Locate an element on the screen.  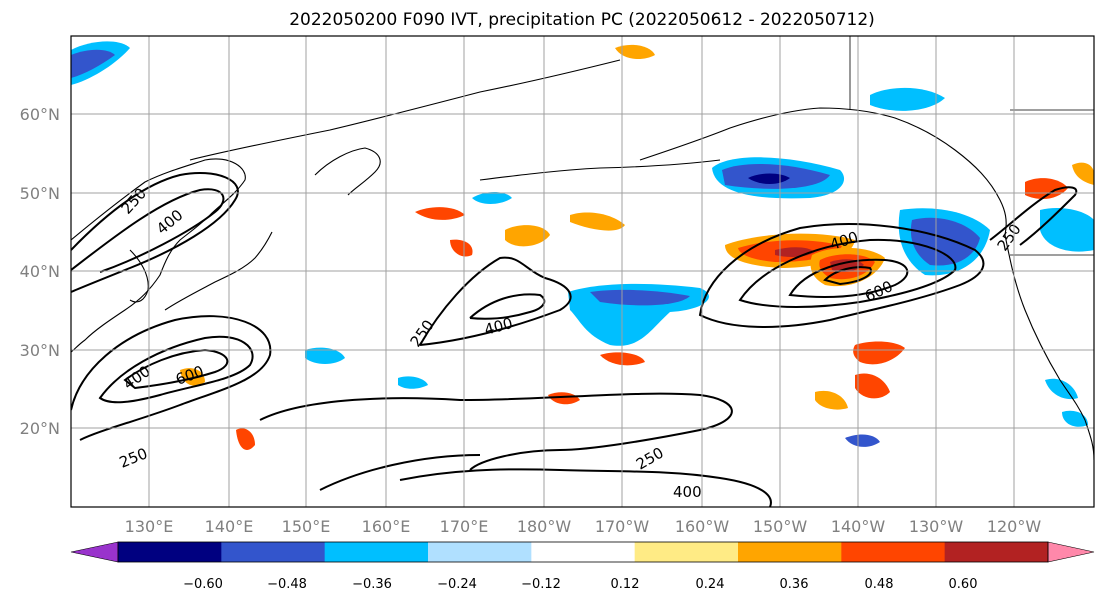
lon-label: 160°W is located at coordinates (702, 526).